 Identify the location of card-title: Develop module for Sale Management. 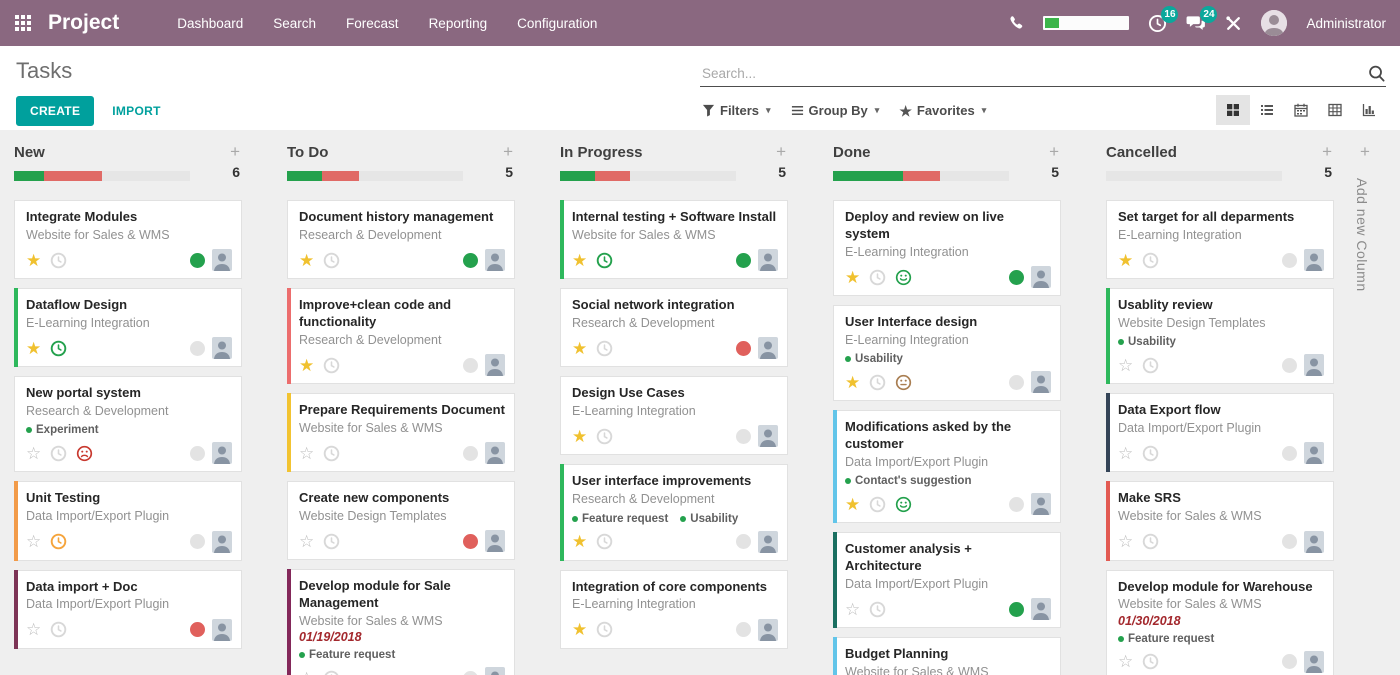
(375, 594).